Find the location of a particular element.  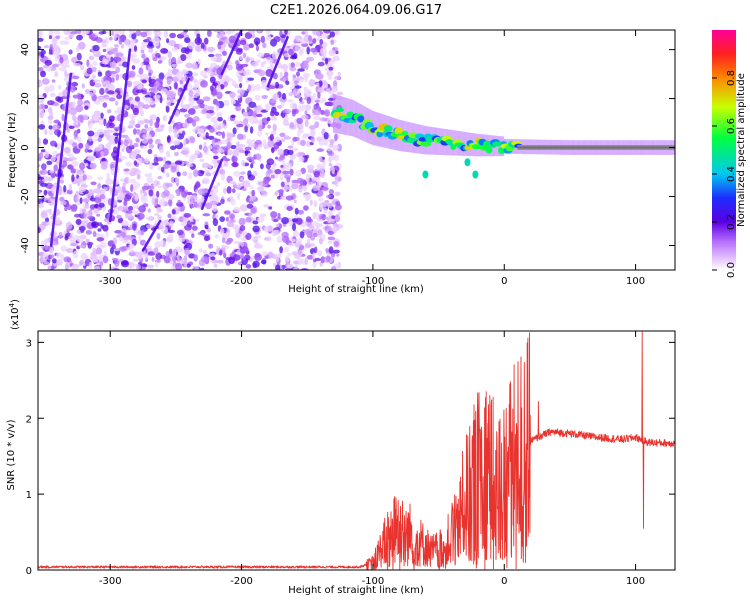

heatmap-signal is located at coordinates (476, 146).